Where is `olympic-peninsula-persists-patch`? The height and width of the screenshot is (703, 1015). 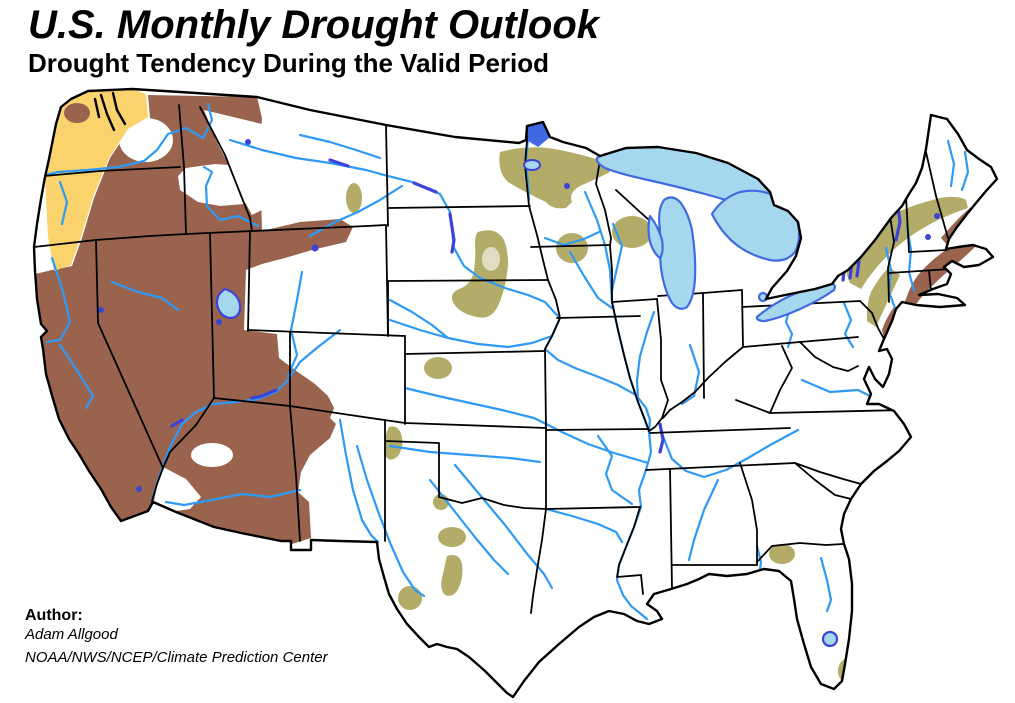
olympic-peninsula-persists-patch is located at coordinates (77, 113).